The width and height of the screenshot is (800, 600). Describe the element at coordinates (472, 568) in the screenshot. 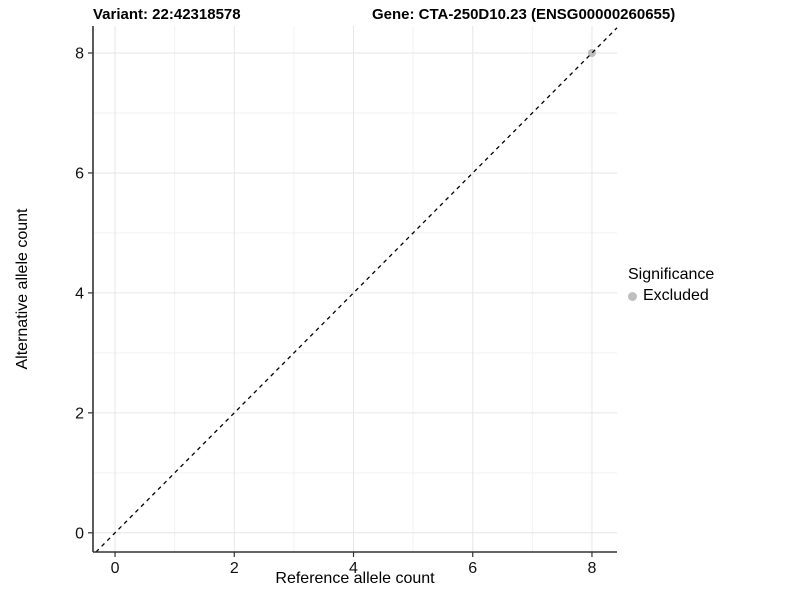

I see `x-tick-label: 6` at that location.